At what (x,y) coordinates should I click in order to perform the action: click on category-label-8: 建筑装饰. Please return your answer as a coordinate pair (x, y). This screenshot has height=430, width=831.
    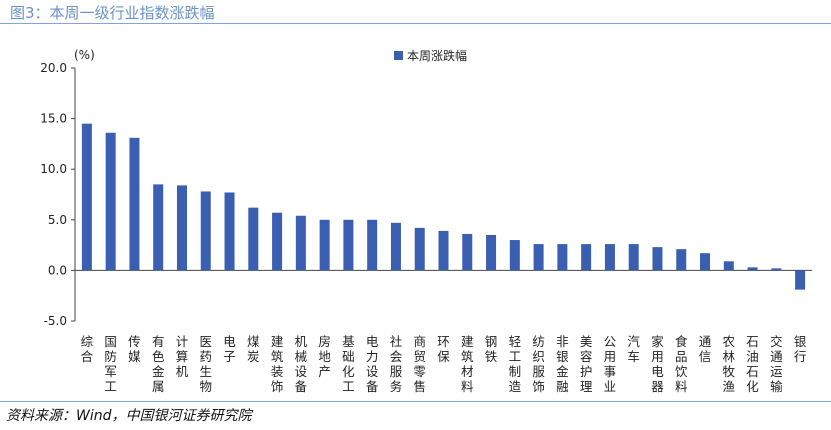
    Looking at the image, I should click on (277, 364).